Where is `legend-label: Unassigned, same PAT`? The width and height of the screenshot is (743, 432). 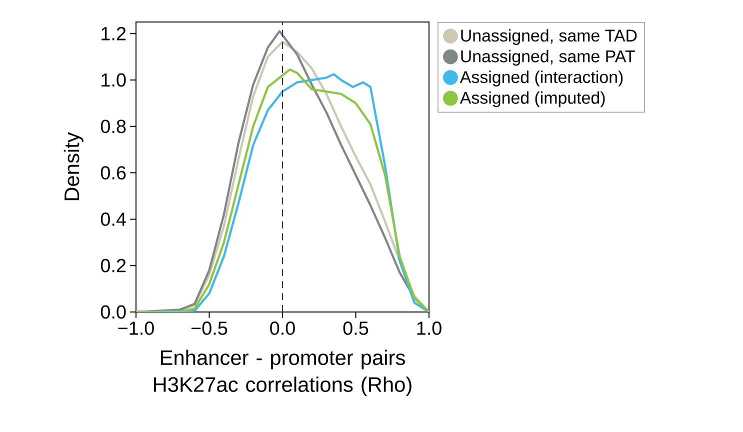
legend-label: Unassigned, same PAT is located at coordinates (548, 58).